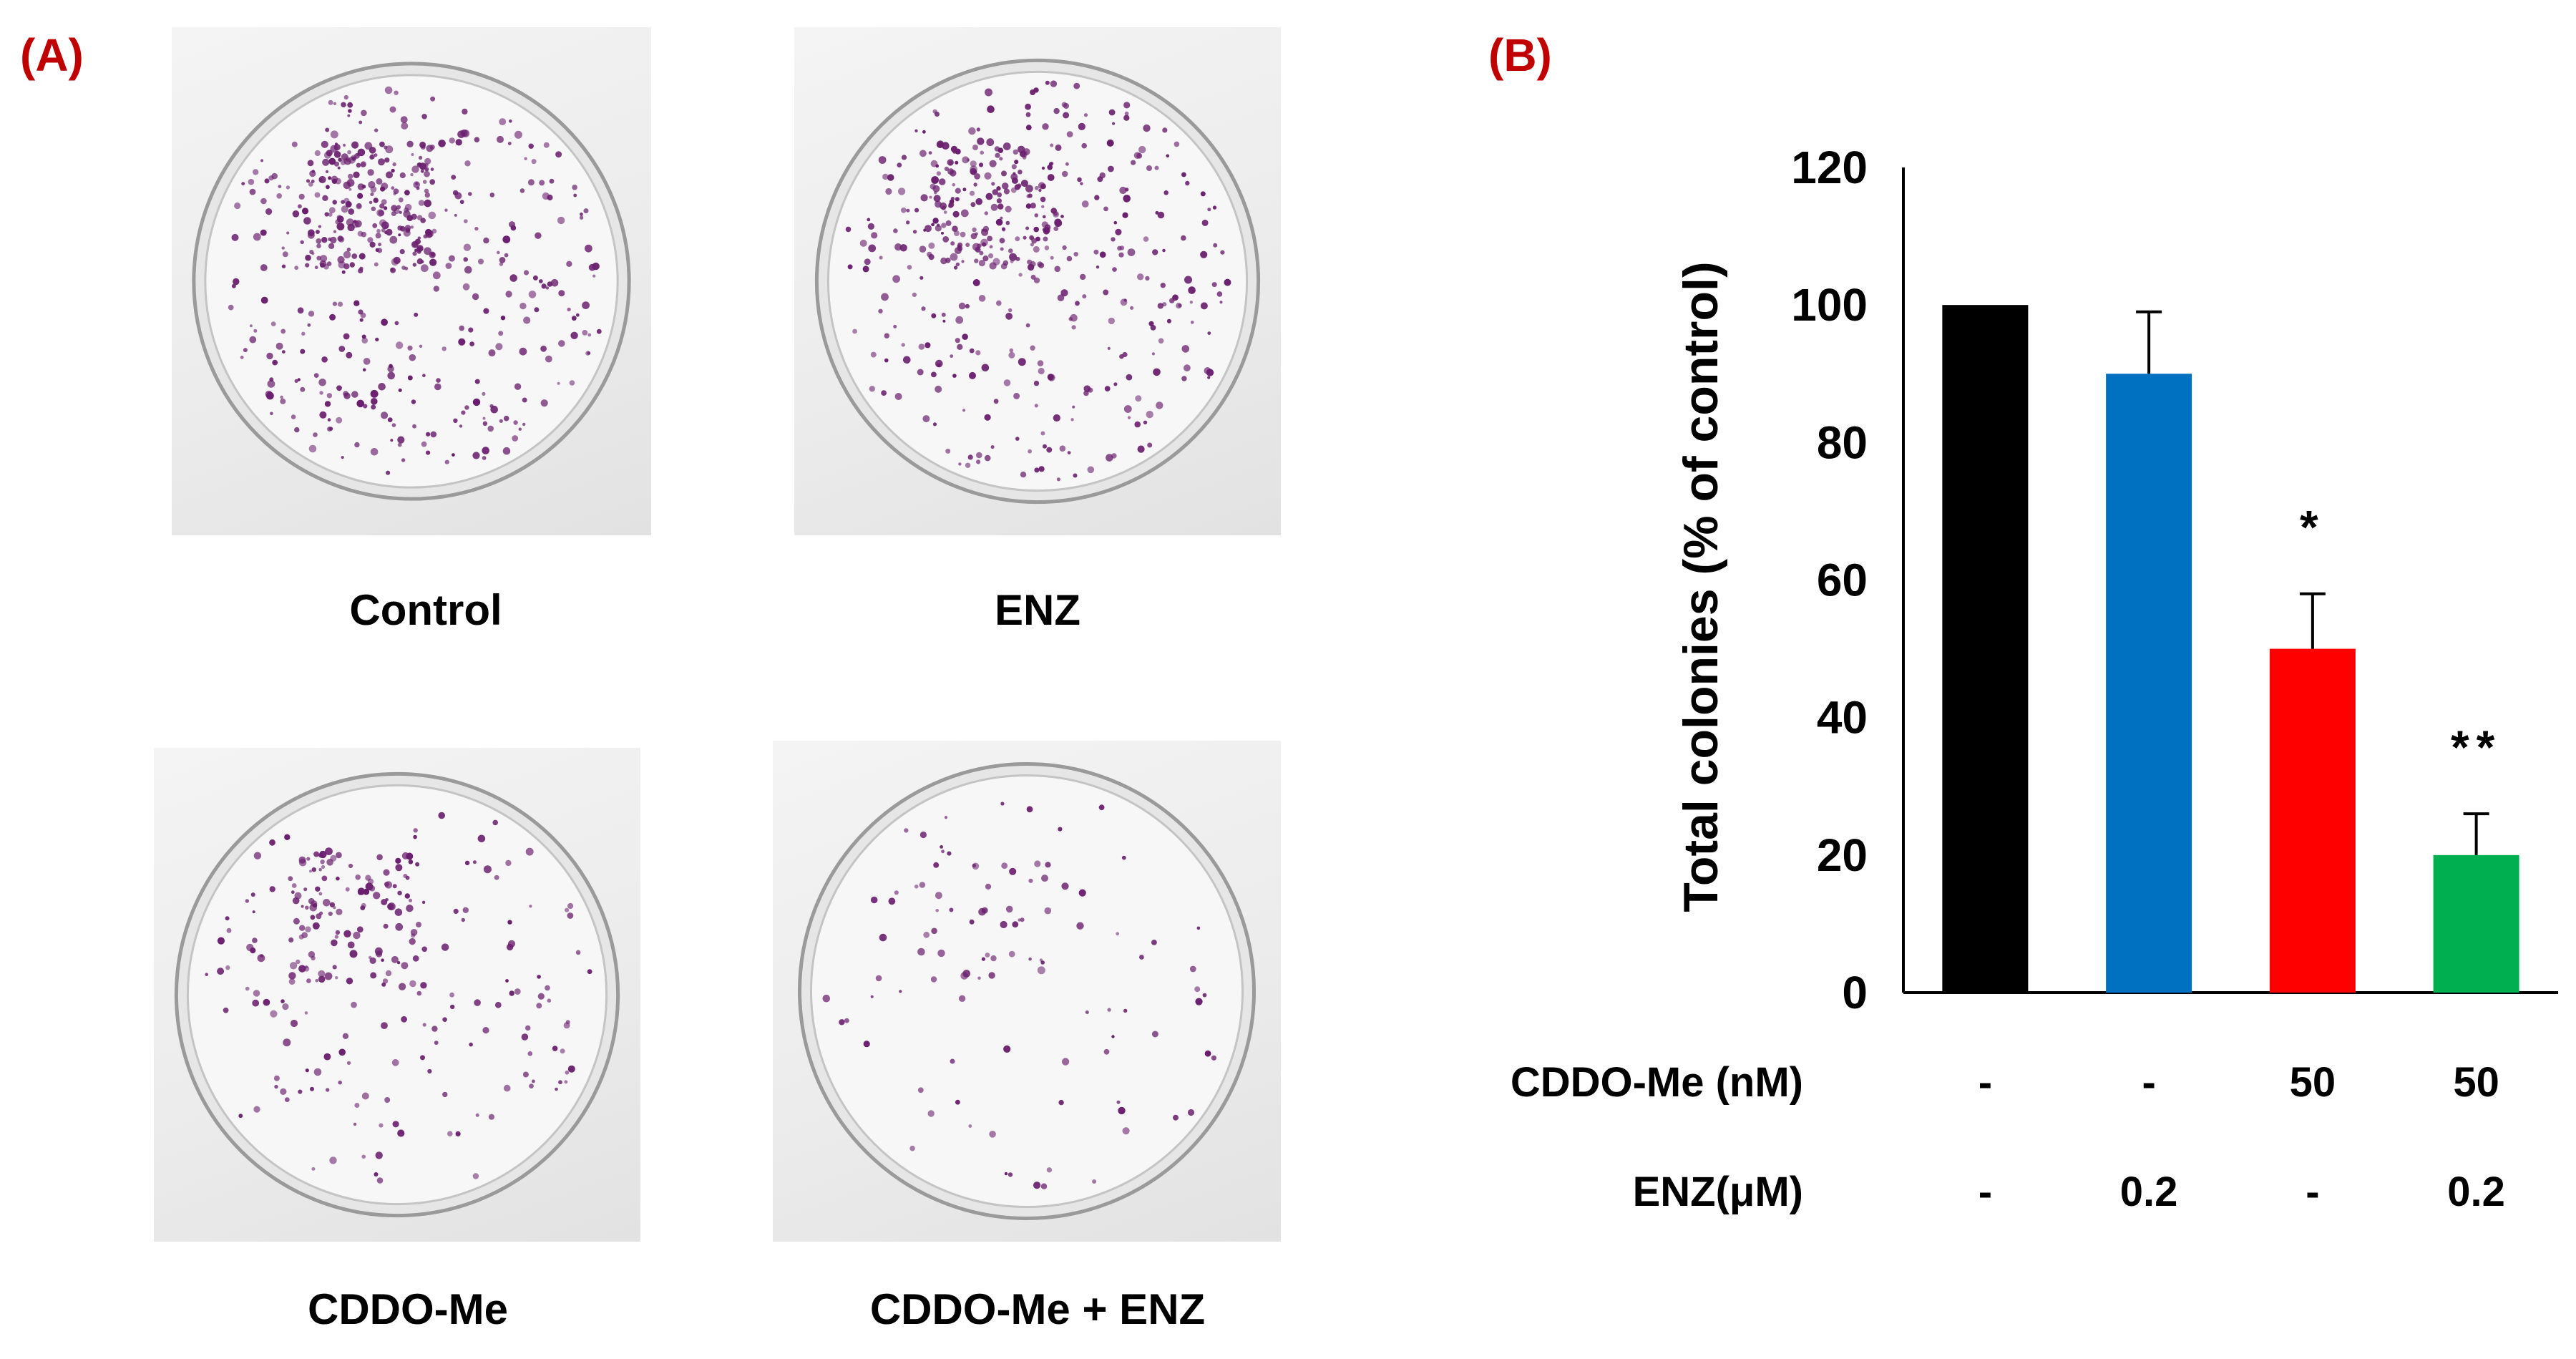  I want to click on y-tick-label-20: 20, so click(1842, 855).